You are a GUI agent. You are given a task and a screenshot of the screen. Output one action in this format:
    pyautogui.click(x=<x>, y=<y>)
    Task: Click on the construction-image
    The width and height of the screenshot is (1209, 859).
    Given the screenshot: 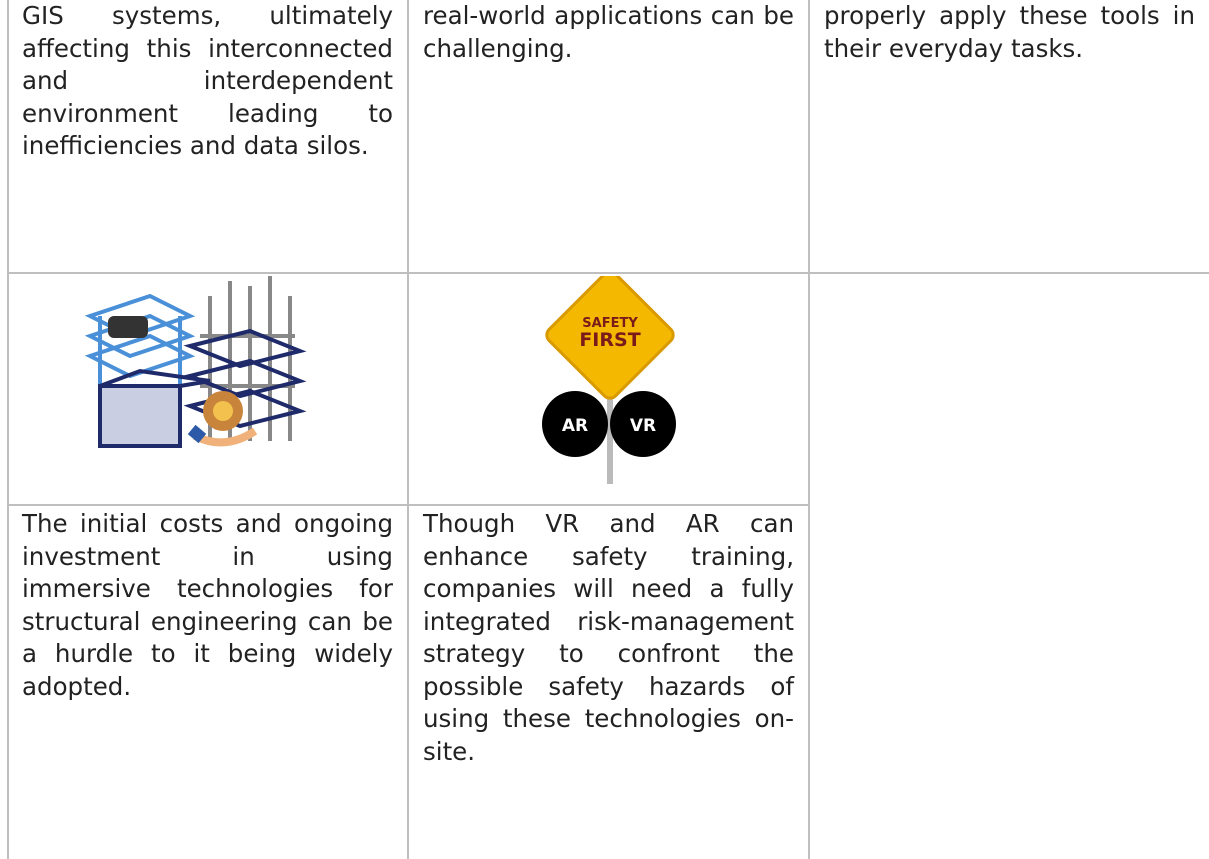 What is the action you would take?
    pyautogui.click(x=195, y=362)
    